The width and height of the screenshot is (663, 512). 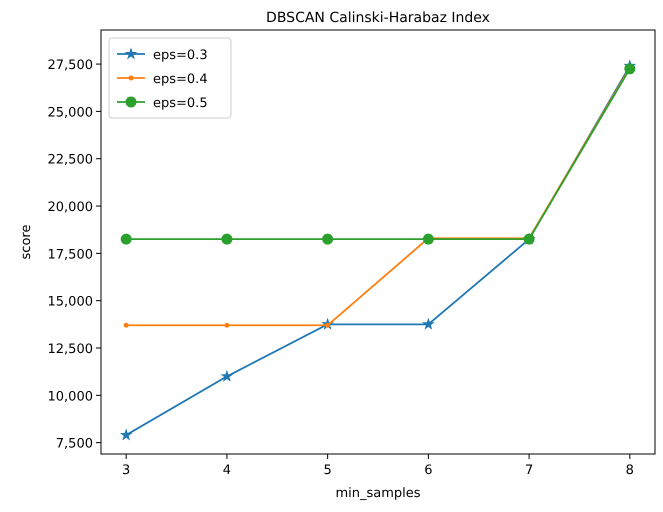 I want to click on y-tick-label: 15,000, so click(x=70, y=302).